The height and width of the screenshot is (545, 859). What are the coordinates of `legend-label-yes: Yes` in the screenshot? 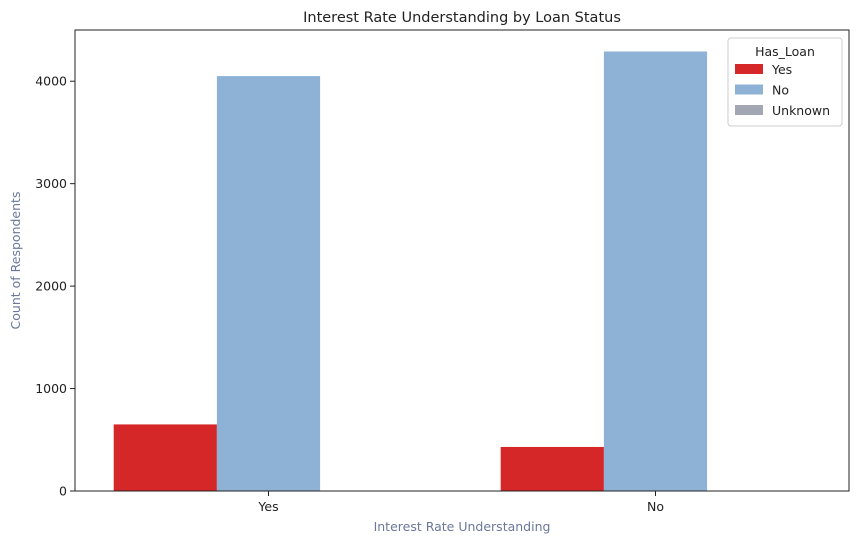 It's located at (781, 69).